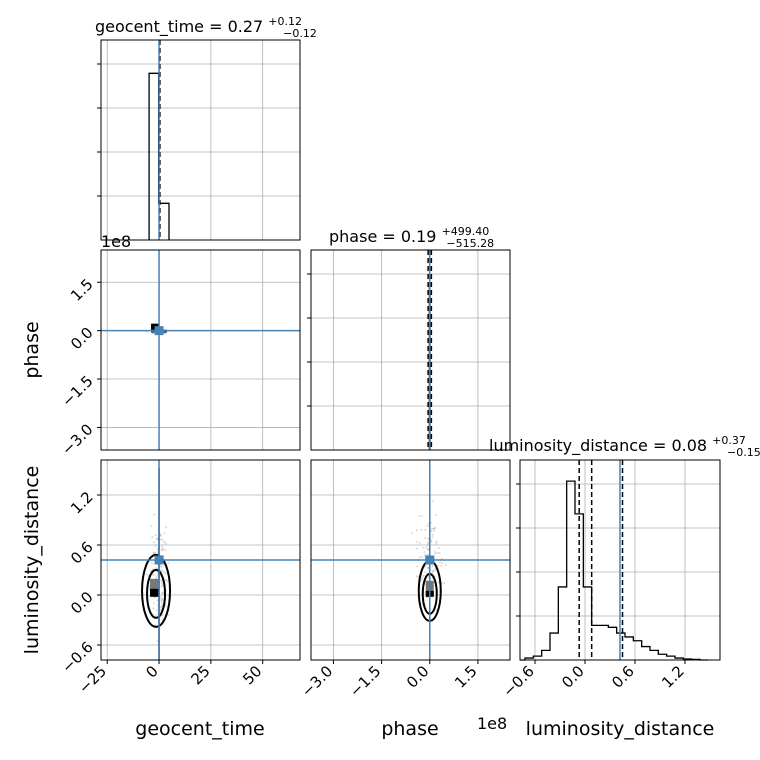 This screenshot has height=760, width=760. I want to click on panel-2d-phase-luminosity_distance, so click(410, 560).